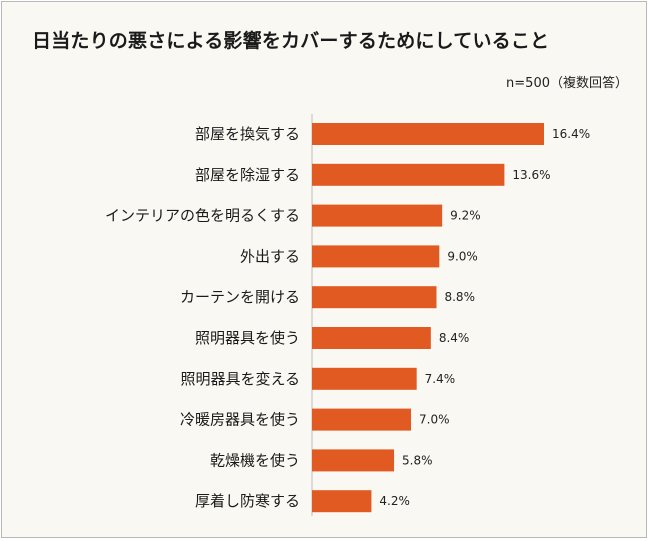 This screenshot has height=541, width=650. Describe the element at coordinates (247, 175) in the screenshot. I see `category-label: 部屋を除湿する` at that location.